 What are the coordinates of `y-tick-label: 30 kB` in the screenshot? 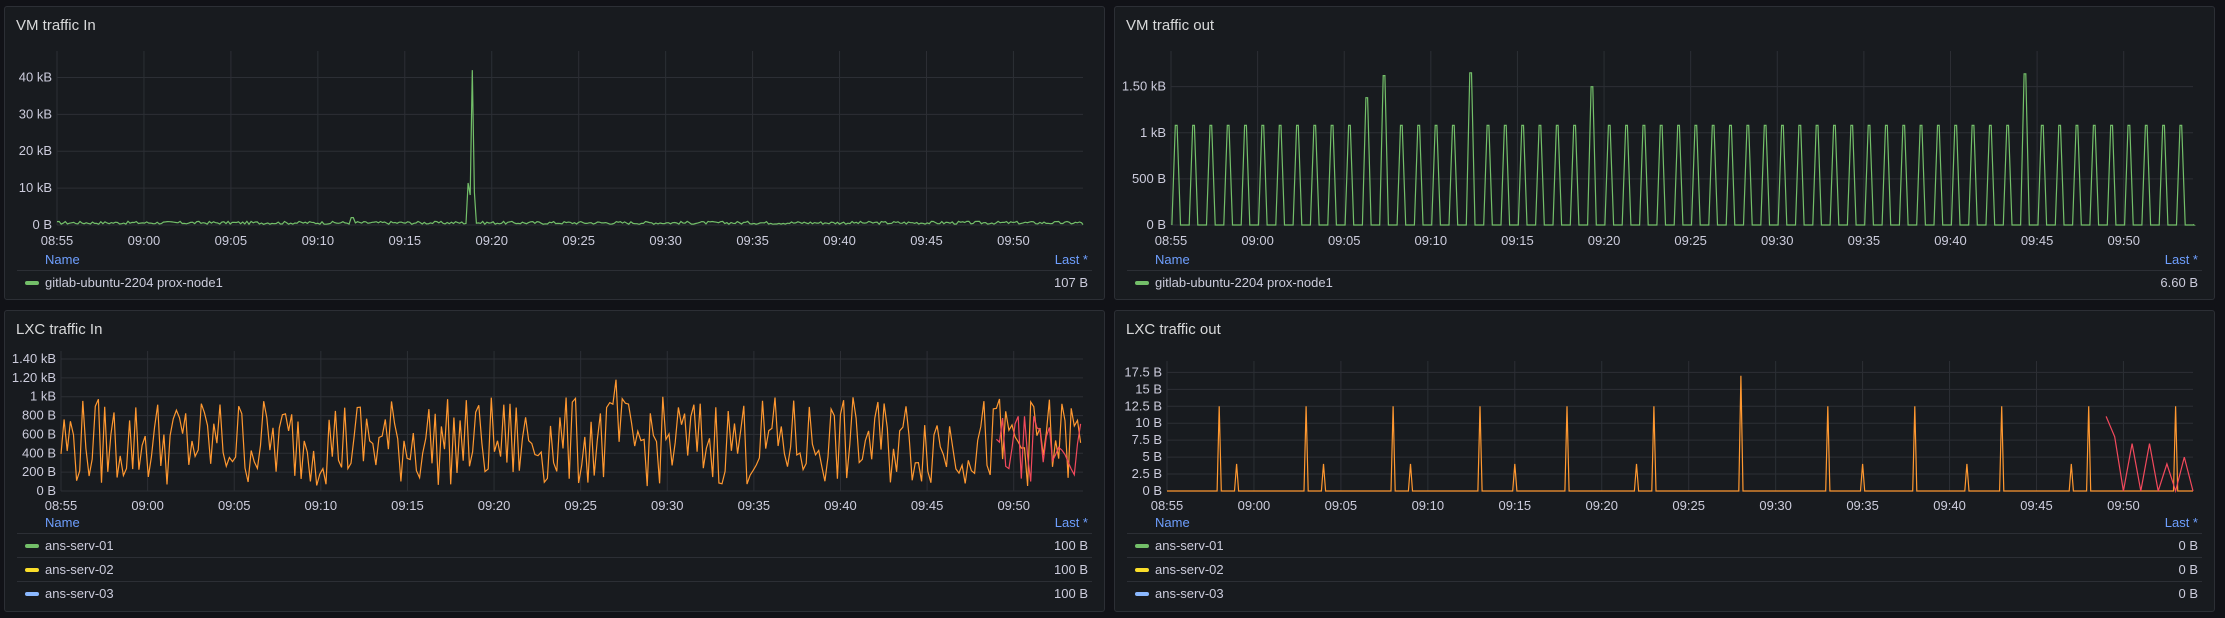 It's located at (35, 113).